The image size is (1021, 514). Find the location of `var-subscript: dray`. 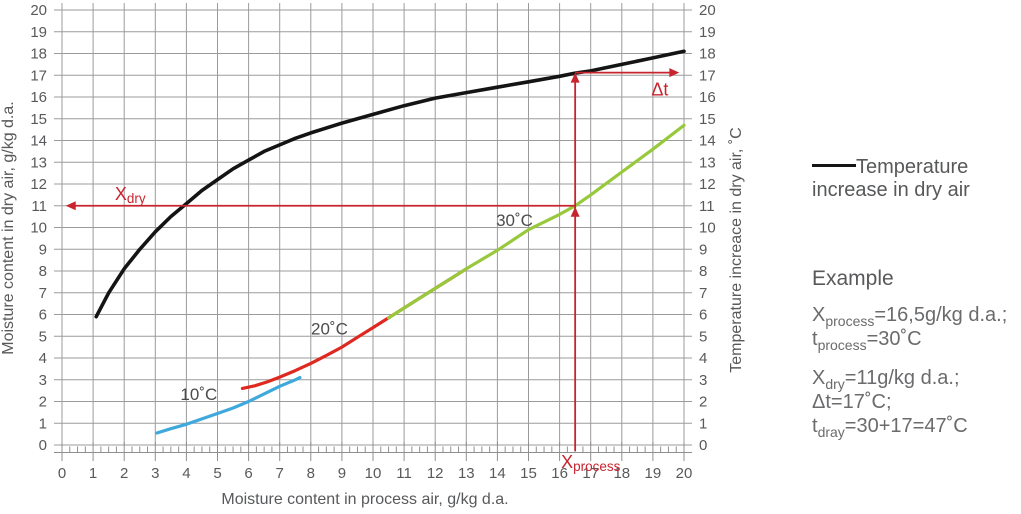

var-subscript: dray is located at coordinates (831, 432).